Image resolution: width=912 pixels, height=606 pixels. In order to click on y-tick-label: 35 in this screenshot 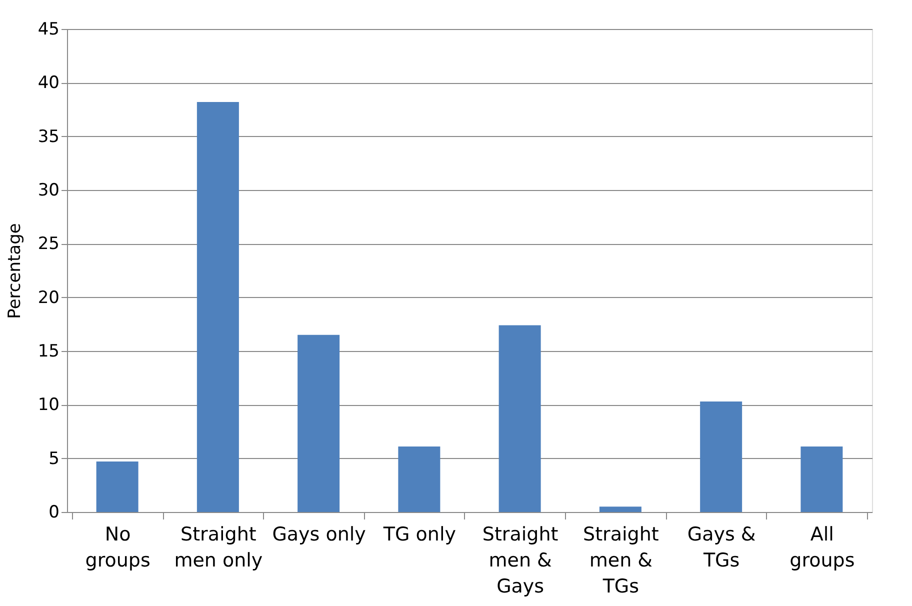, I will do `click(49, 136)`.